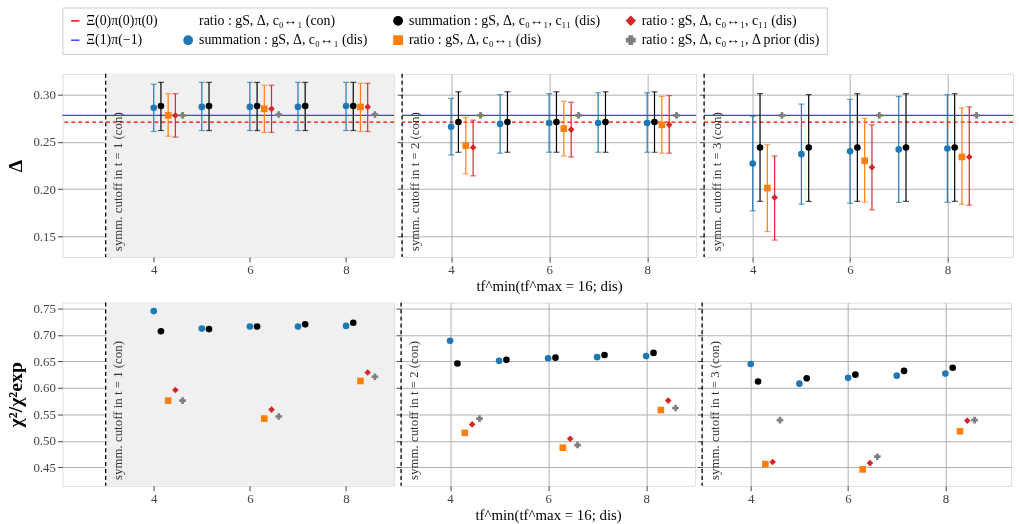  Describe the element at coordinates (44, 142) in the screenshot. I see `y-tick-label: 0.25` at that location.